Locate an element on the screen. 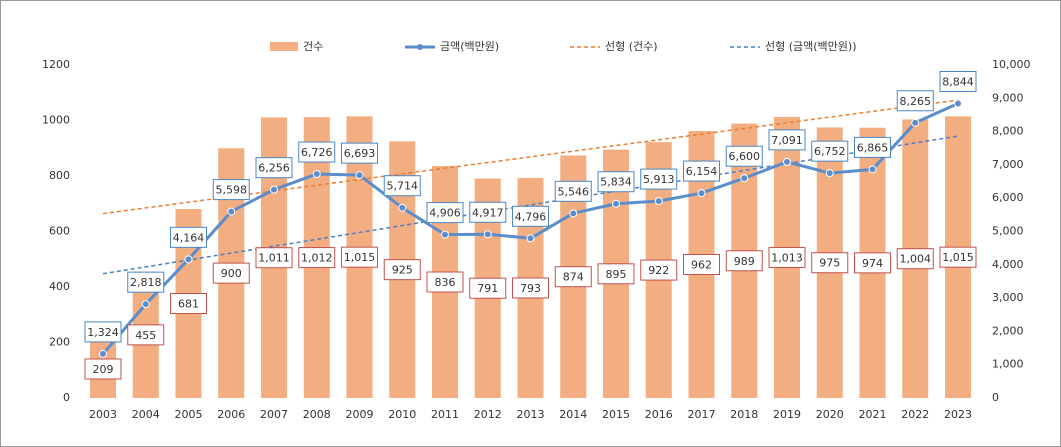 This screenshot has width=1061, height=447. x-tick-label: 2007 is located at coordinates (274, 414).